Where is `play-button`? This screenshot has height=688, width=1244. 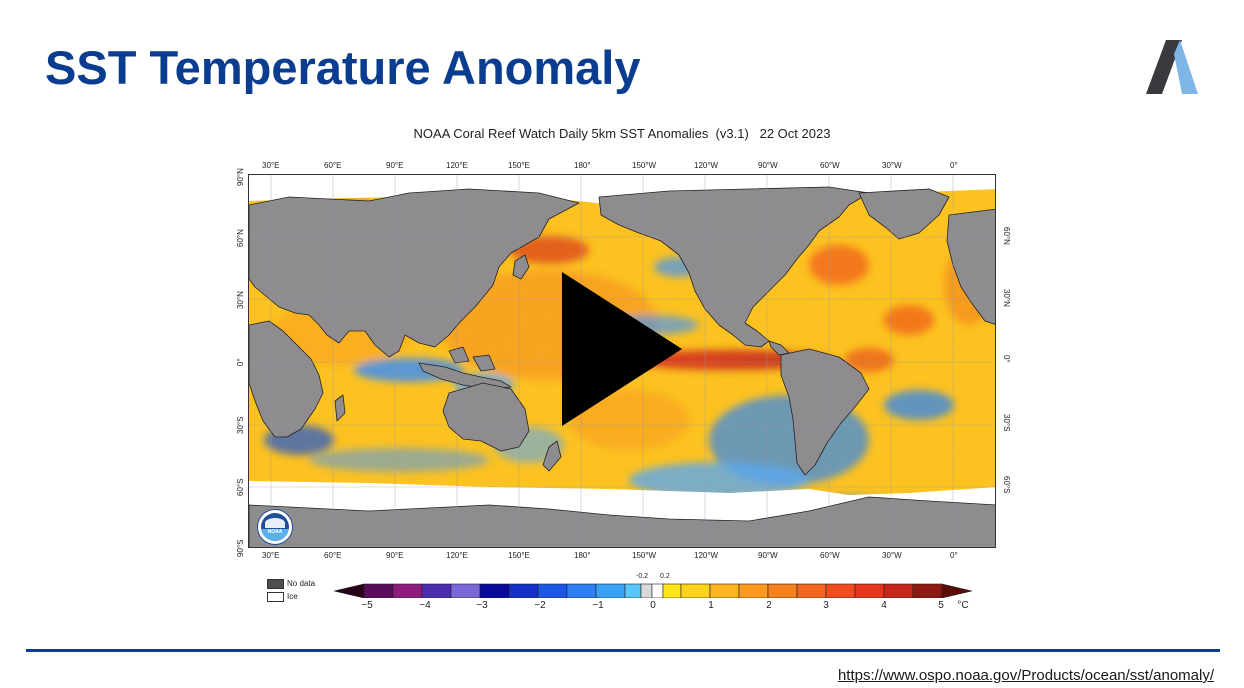
play-button is located at coordinates (622, 349).